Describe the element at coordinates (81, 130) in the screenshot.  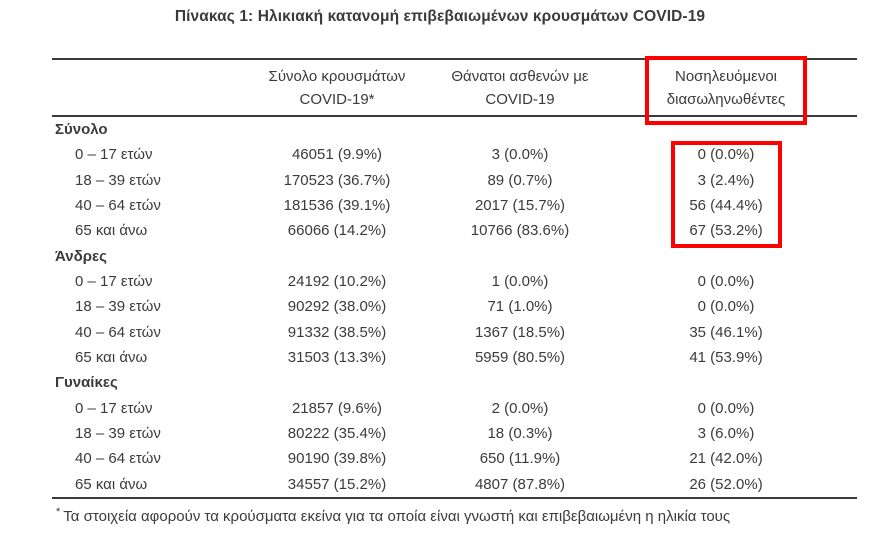
I see `group-label-total: Σύνολο` at that location.